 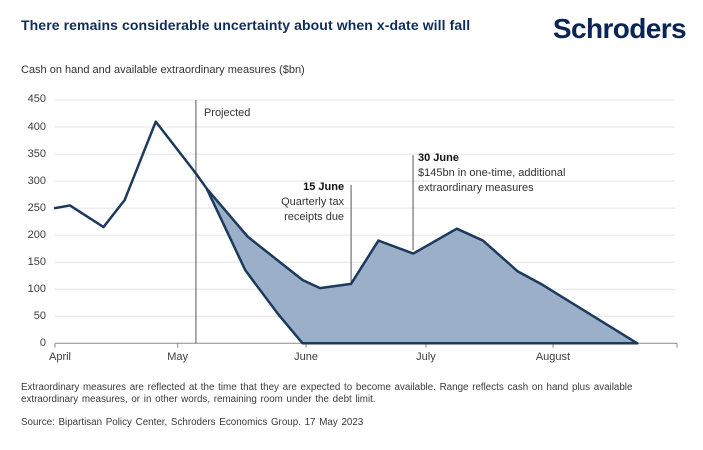 I want to click on x-axis-label-august: August, so click(x=553, y=357).